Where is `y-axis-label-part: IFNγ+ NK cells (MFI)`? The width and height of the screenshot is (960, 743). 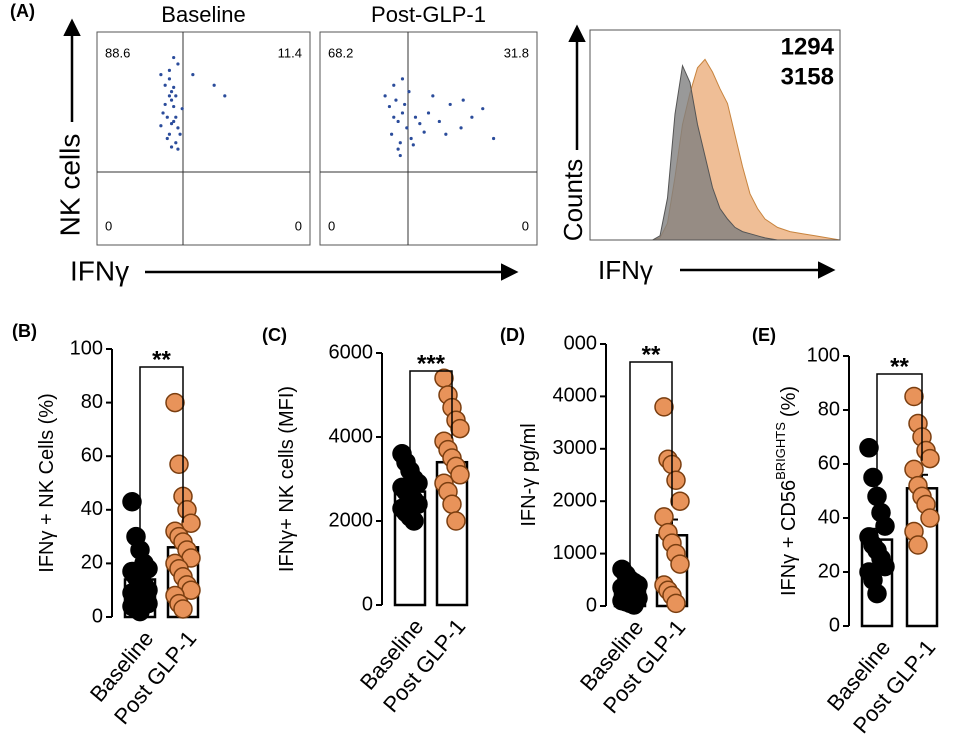 y-axis-label-part: IFNγ+ NK cells (MFI) is located at coordinates (287, 479).